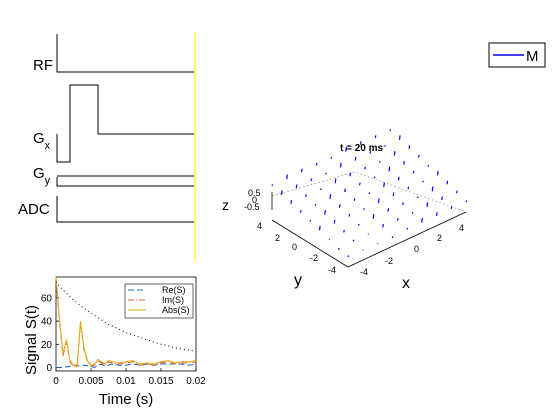 The width and height of the screenshot is (560, 420). What do you see at coordinates (252, 207) in the screenshot?
I see `z-tick-label: -0.5` at bounding box center [252, 207].